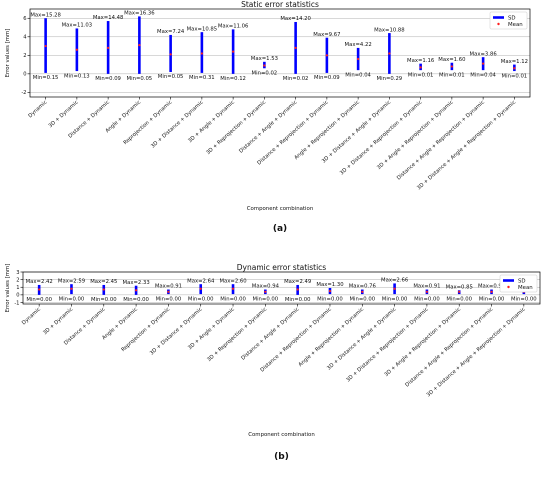  I want to click on min-label: Min=0.05, so click(171, 77).